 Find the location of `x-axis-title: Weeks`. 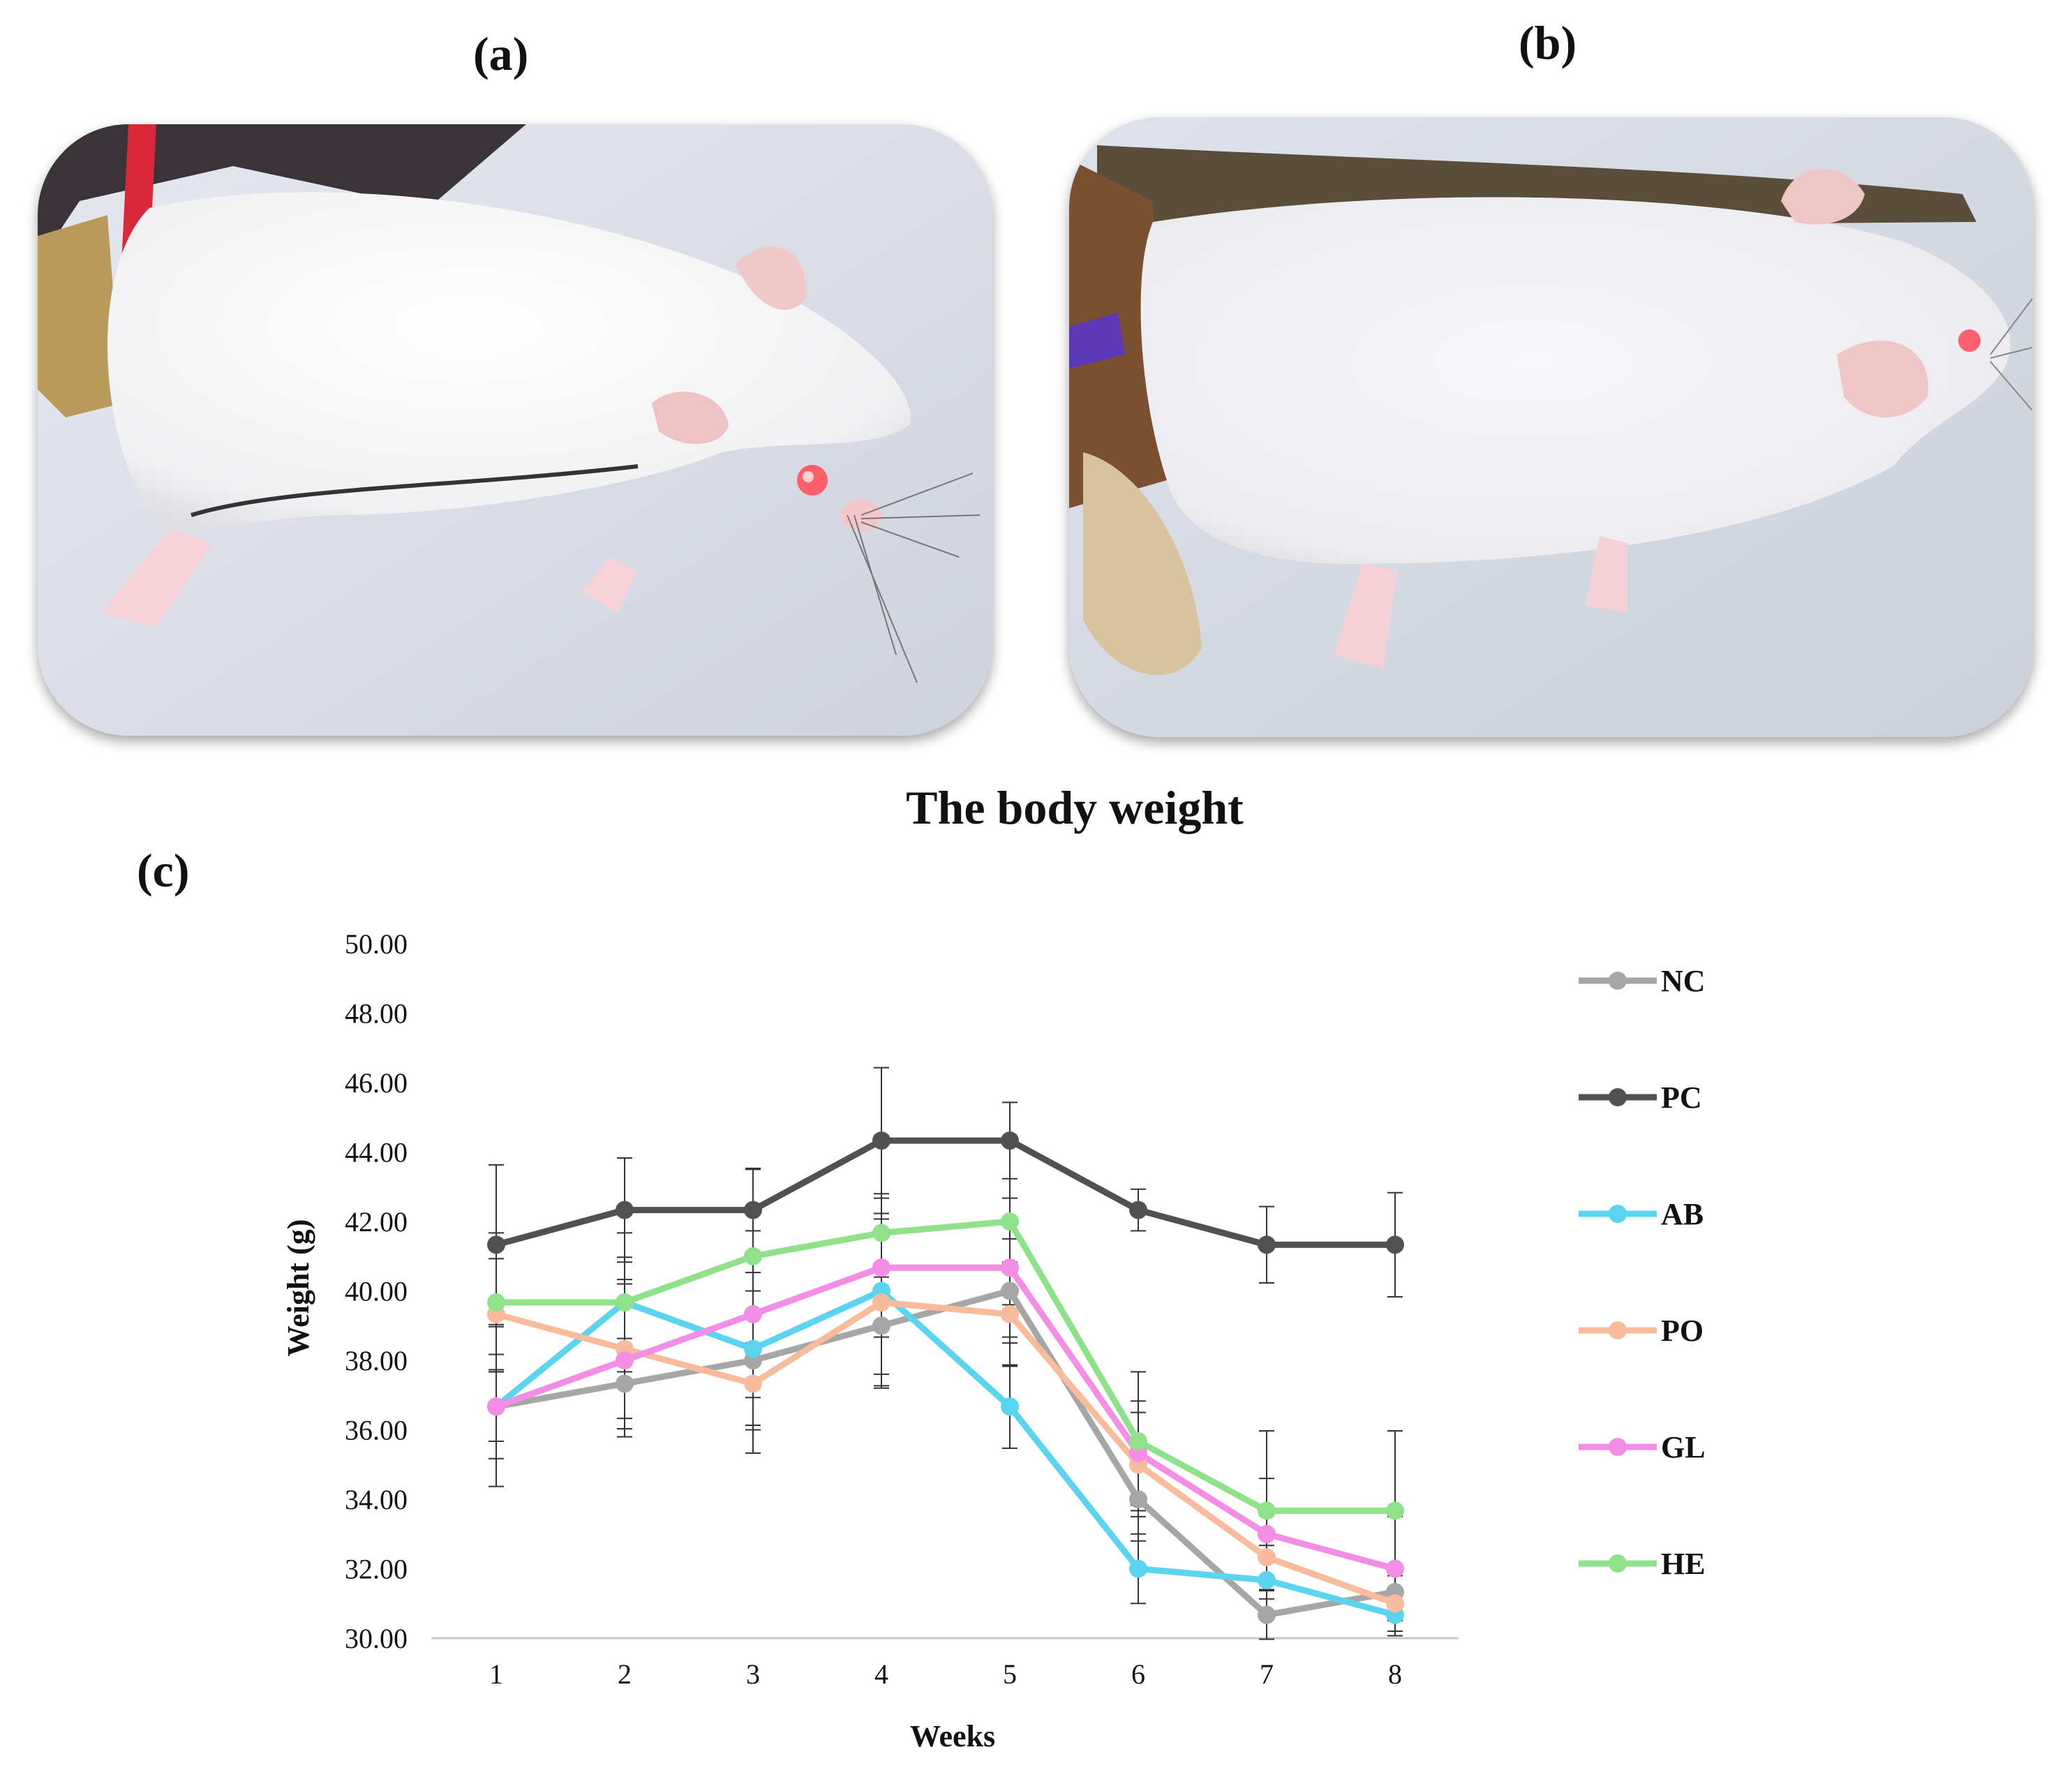

x-axis-title: Weeks is located at coordinates (953, 1736).